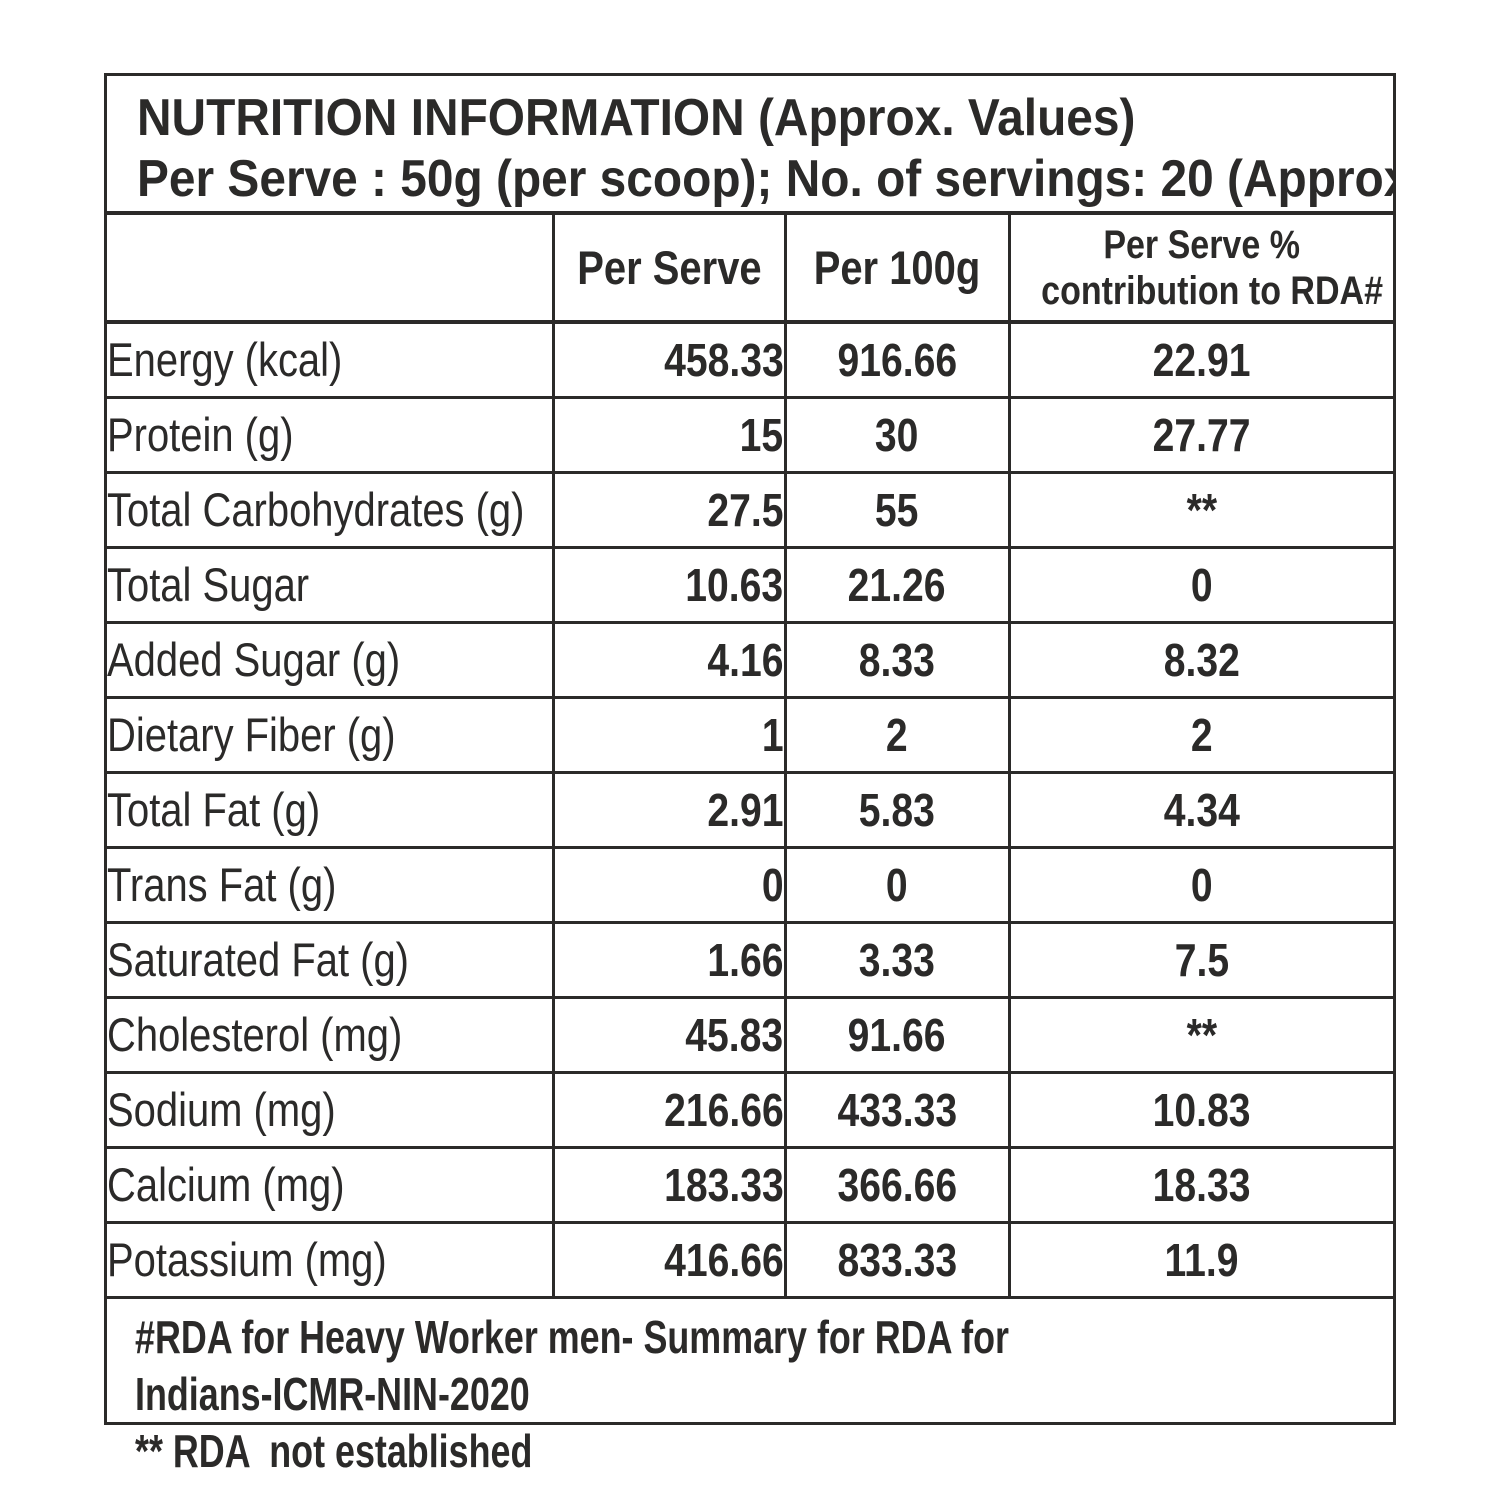 The width and height of the screenshot is (1500, 1500). Describe the element at coordinates (331, 1109) in the screenshot. I see `nutrient-label: Sodium (mg)` at that location.